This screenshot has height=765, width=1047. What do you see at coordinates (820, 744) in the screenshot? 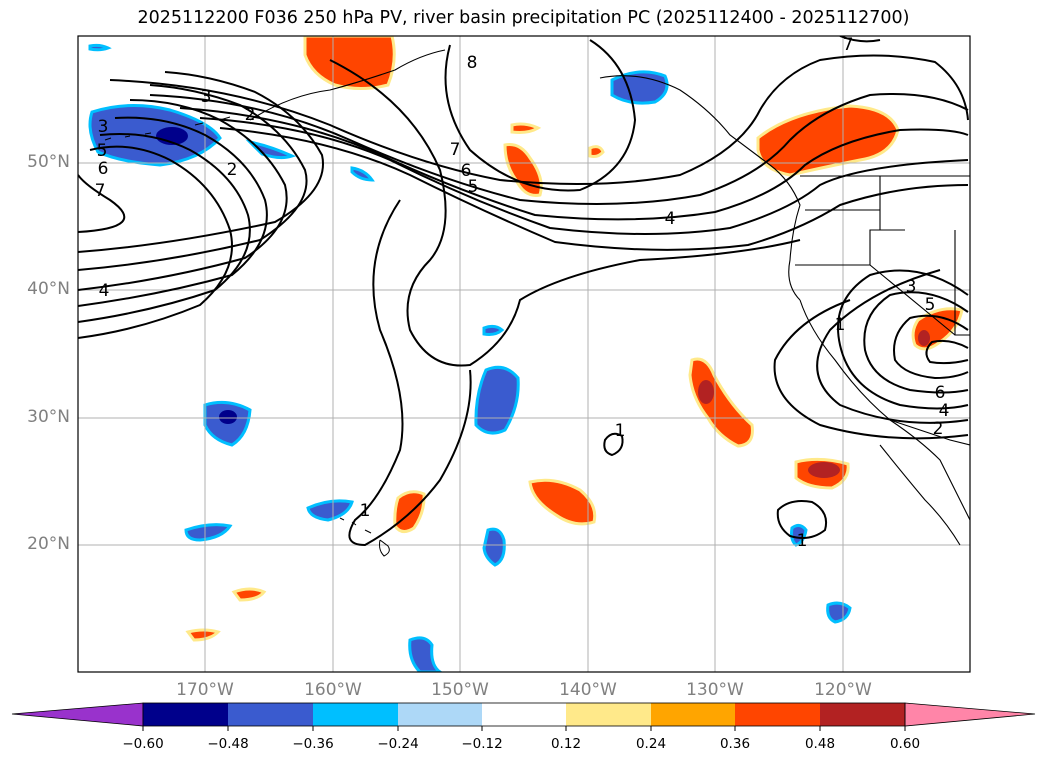
I see `colorbar-tick-label: 0.48` at bounding box center [820, 744].